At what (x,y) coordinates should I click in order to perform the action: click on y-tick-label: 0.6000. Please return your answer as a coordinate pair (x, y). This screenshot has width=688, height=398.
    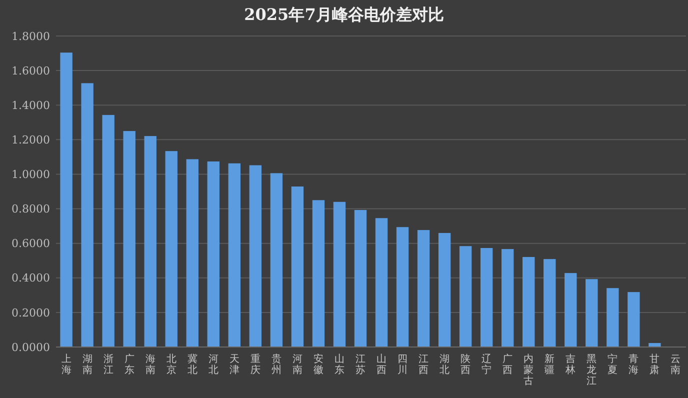
    Looking at the image, I should click on (31, 243).